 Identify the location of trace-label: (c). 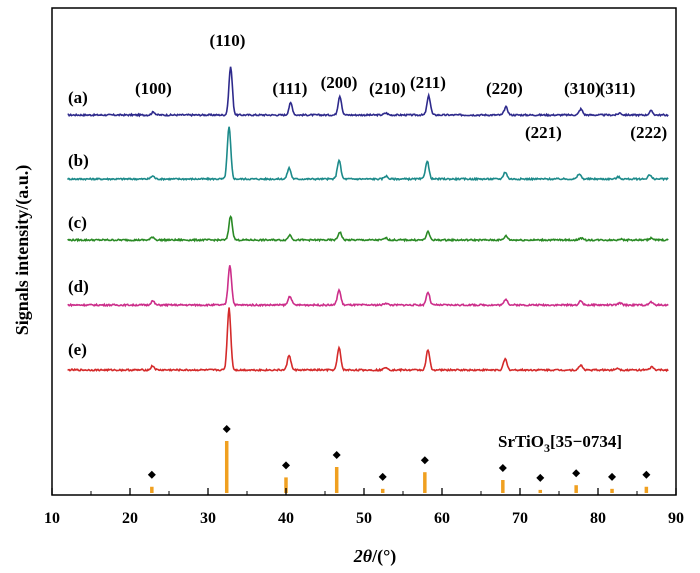
(77, 222).